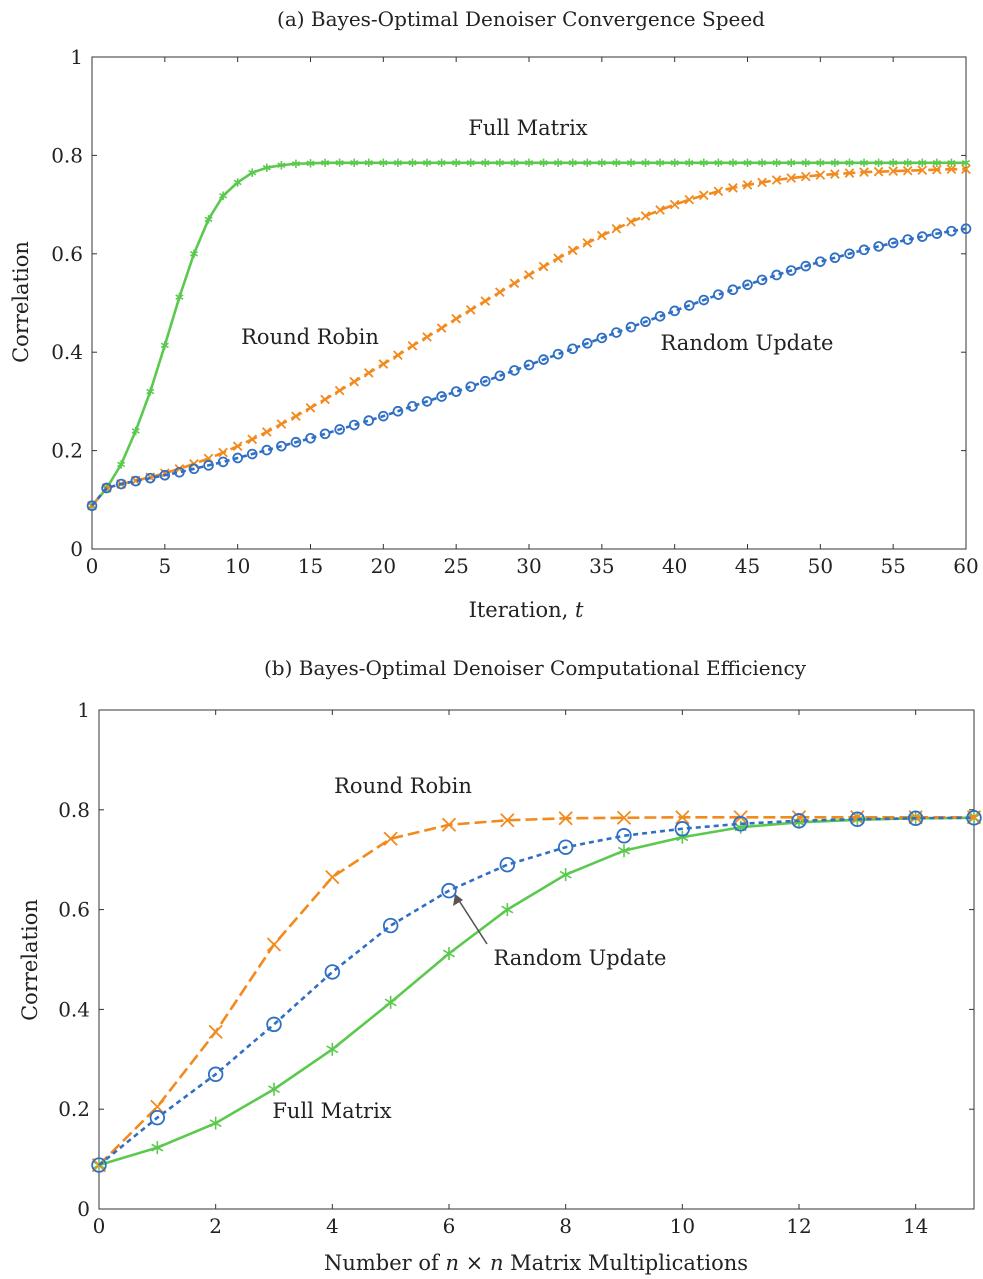  Describe the element at coordinates (820, 566) in the screenshot. I see `x-tick-label: 50` at that location.